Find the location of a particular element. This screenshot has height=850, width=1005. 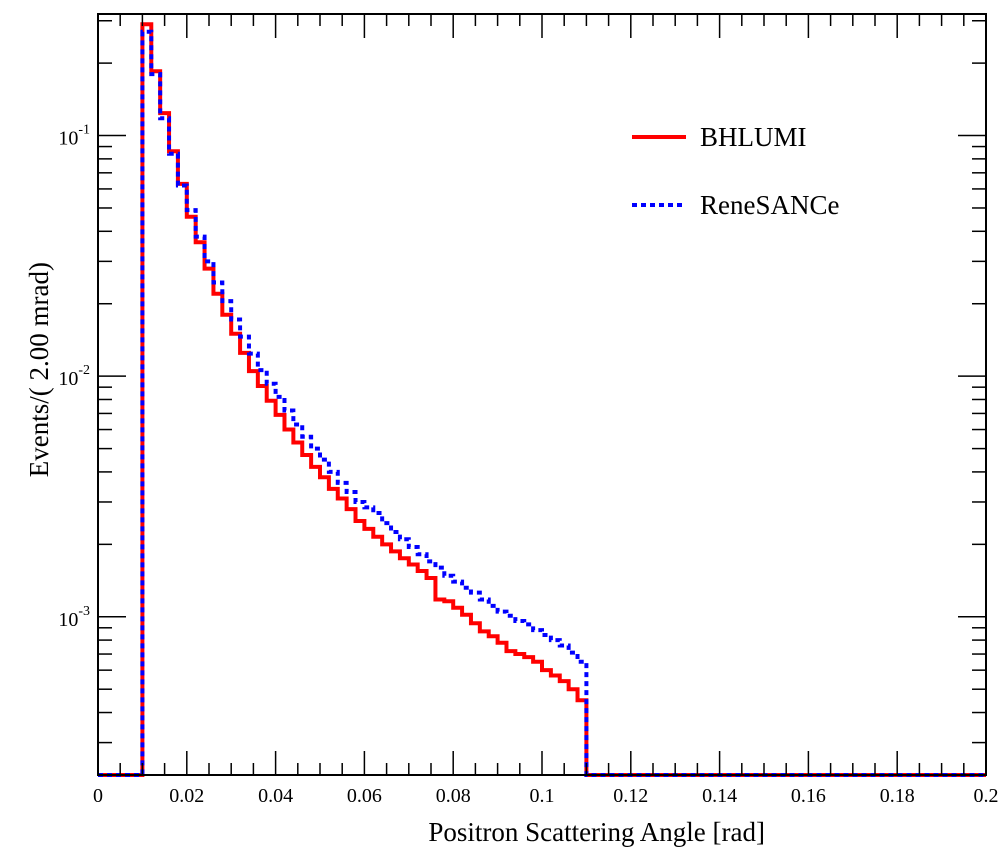

x-tick-label: 0 is located at coordinates (98, 796).